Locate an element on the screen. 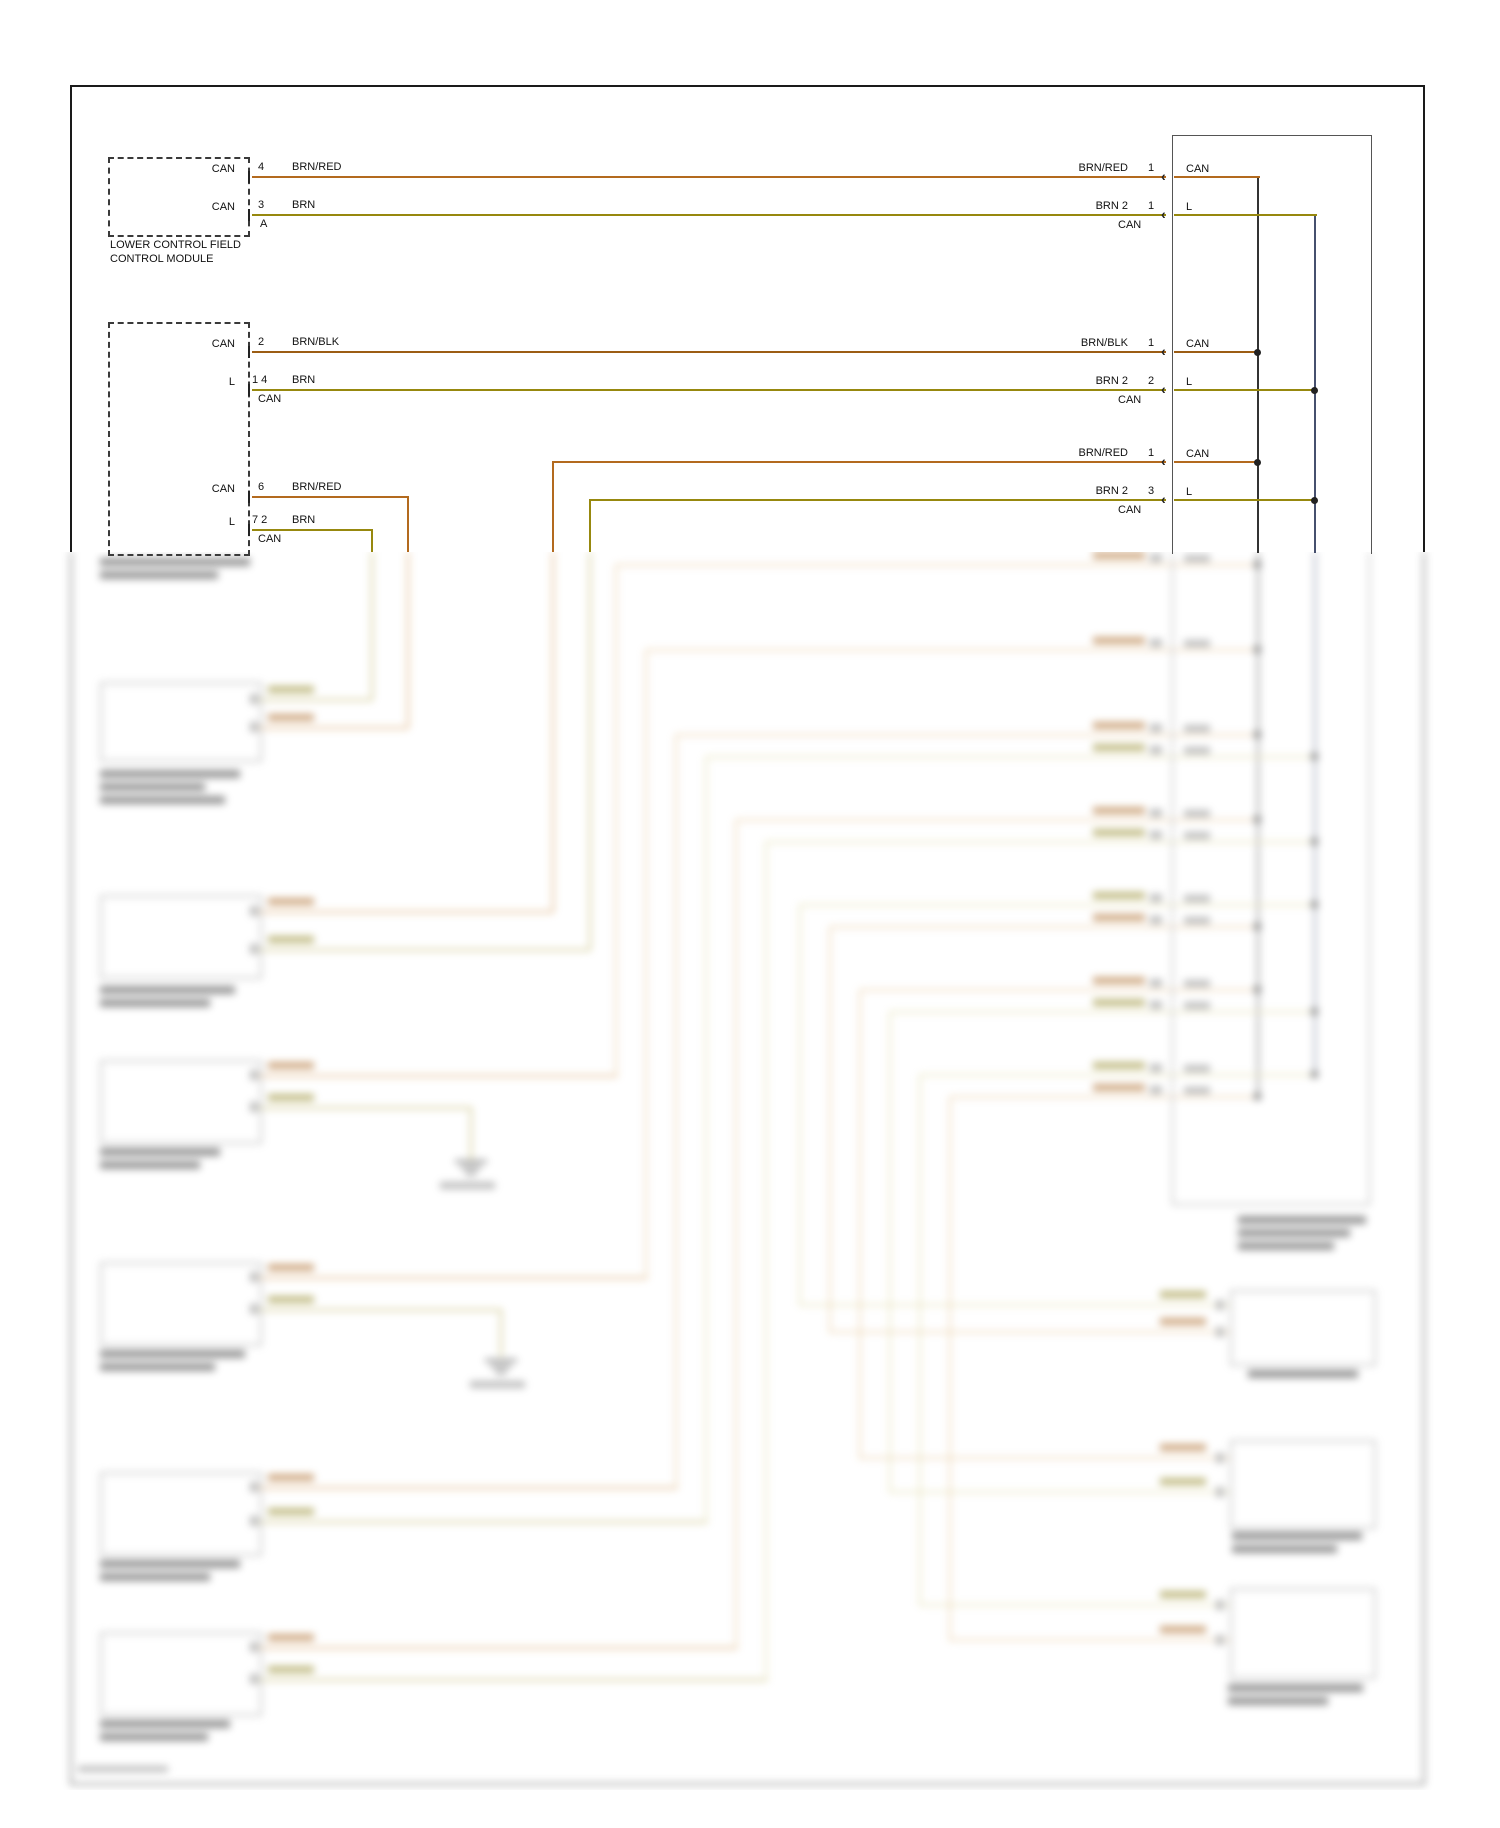 Image resolution: width=1500 pixels, height=1828 pixels. frame-right is located at coordinates (1424, 318).